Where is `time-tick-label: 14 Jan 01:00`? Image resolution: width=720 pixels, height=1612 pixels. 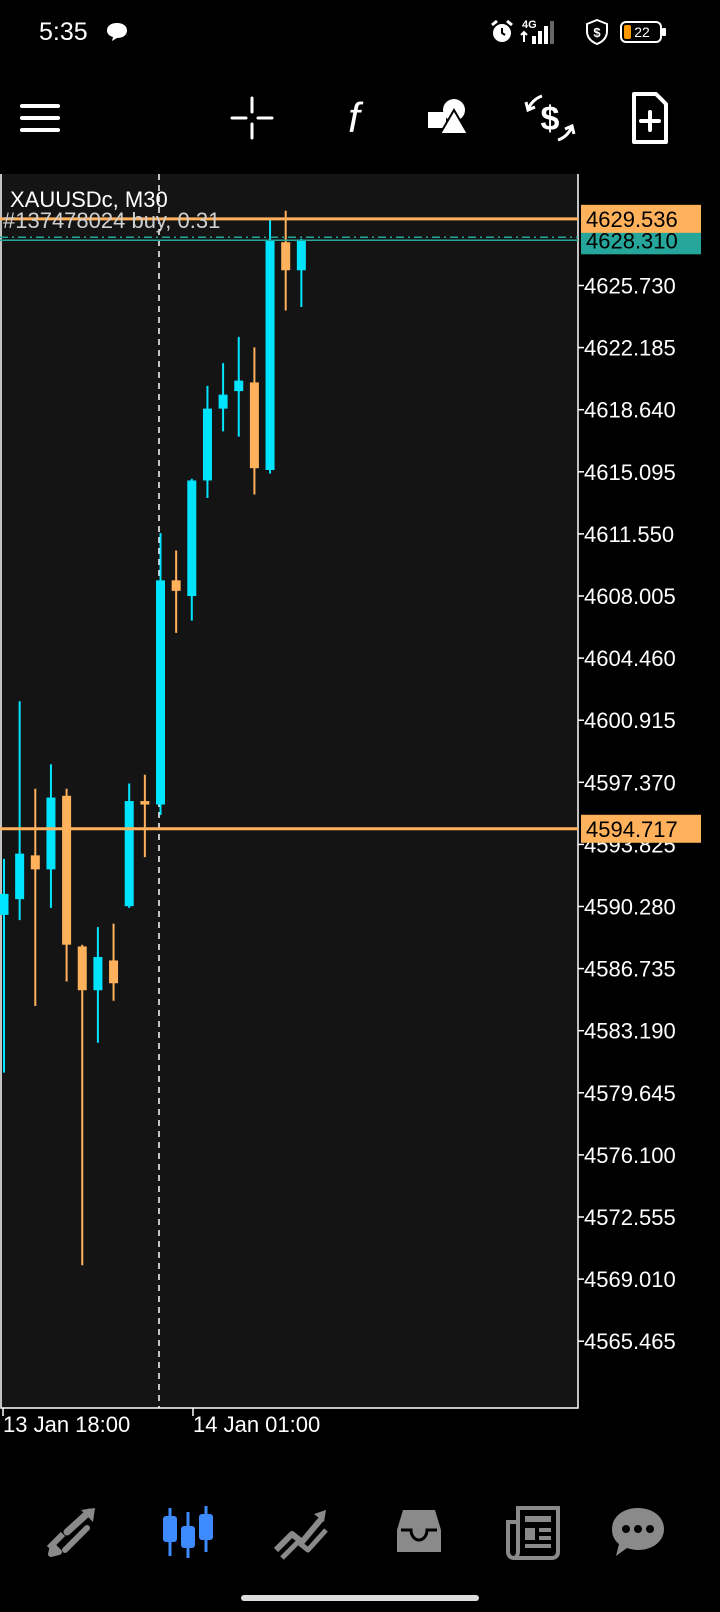 time-tick-label: 14 Jan 01:00 is located at coordinates (256, 1424).